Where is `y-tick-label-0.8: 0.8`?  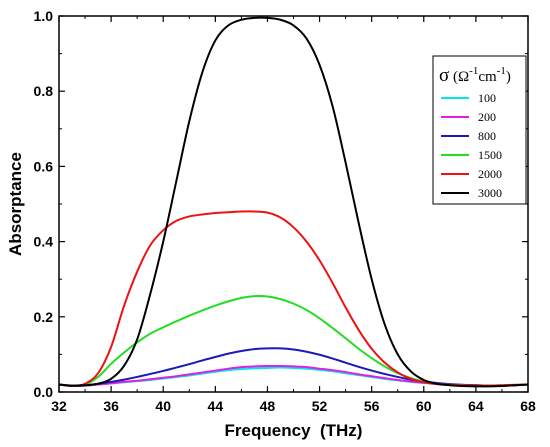
y-tick-label-0.8: 0.8 is located at coordinates (44, 91).